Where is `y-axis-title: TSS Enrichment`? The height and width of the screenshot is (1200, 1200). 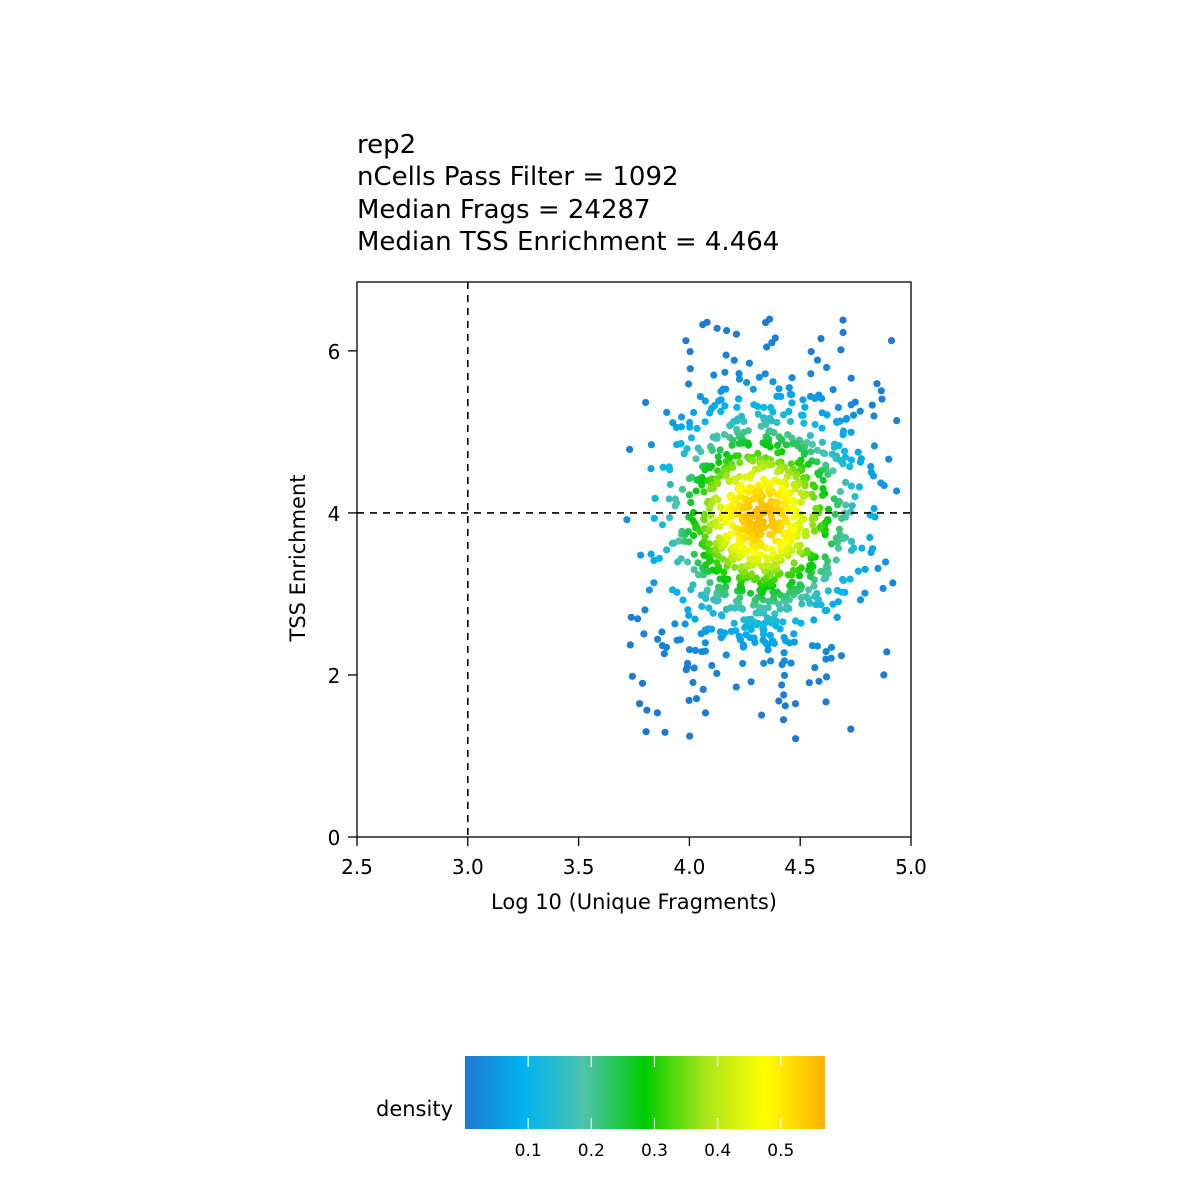 y-axis-title: TSS Enrichment is located at coordinates (298, 559).